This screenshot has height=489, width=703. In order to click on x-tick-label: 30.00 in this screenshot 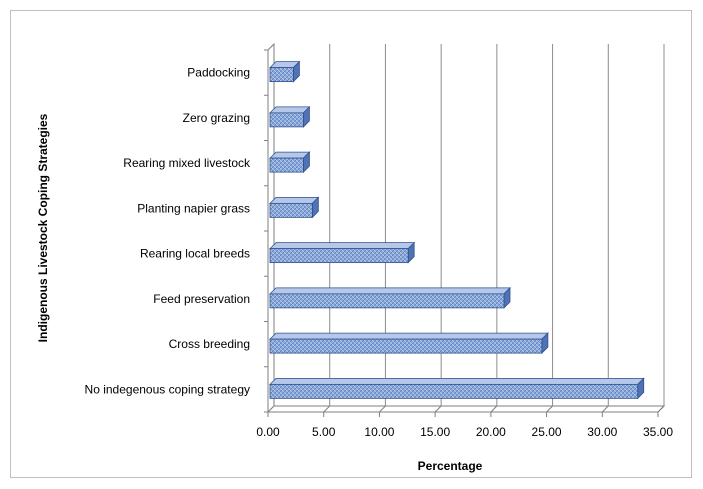, I will do `click(602, 432)`.